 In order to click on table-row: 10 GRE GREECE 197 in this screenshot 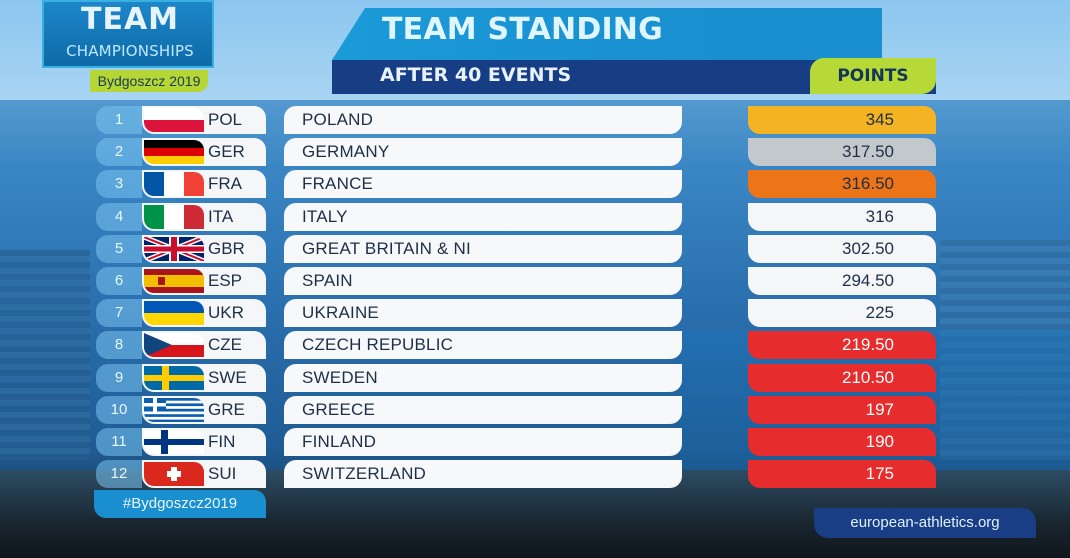, I will do `click(535, 409)`.